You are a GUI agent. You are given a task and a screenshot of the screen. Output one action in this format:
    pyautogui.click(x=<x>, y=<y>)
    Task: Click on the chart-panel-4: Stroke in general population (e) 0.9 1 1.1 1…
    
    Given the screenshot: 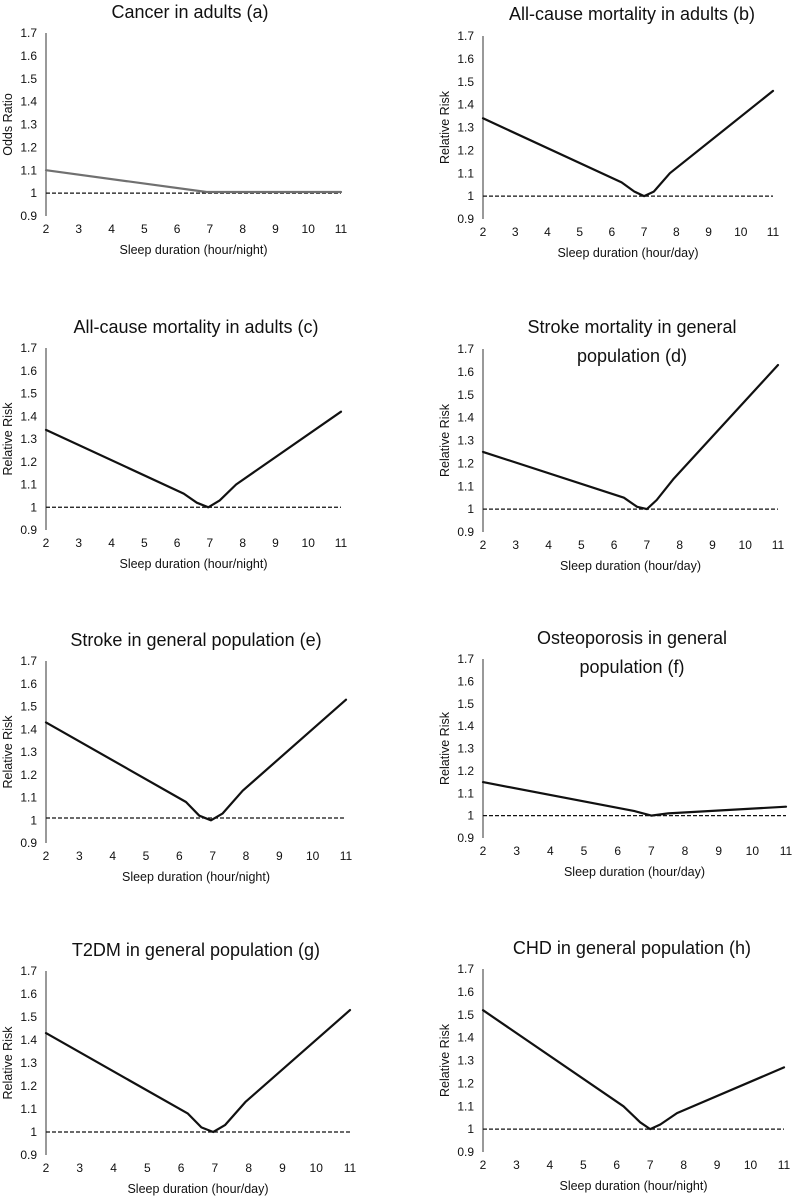 What is the action you would take?
    pyautogui.click(x=177, y=757)
    